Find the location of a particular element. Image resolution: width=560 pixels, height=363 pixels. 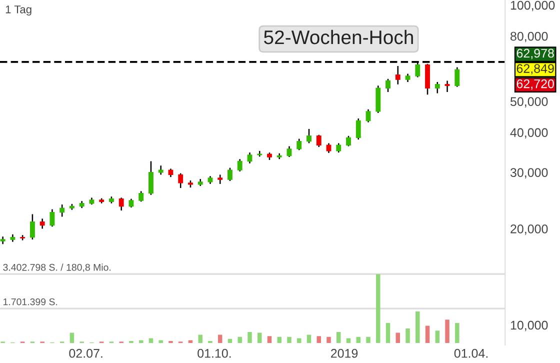

x-tick-label: 01.04. is located at coordinates (471, 353).